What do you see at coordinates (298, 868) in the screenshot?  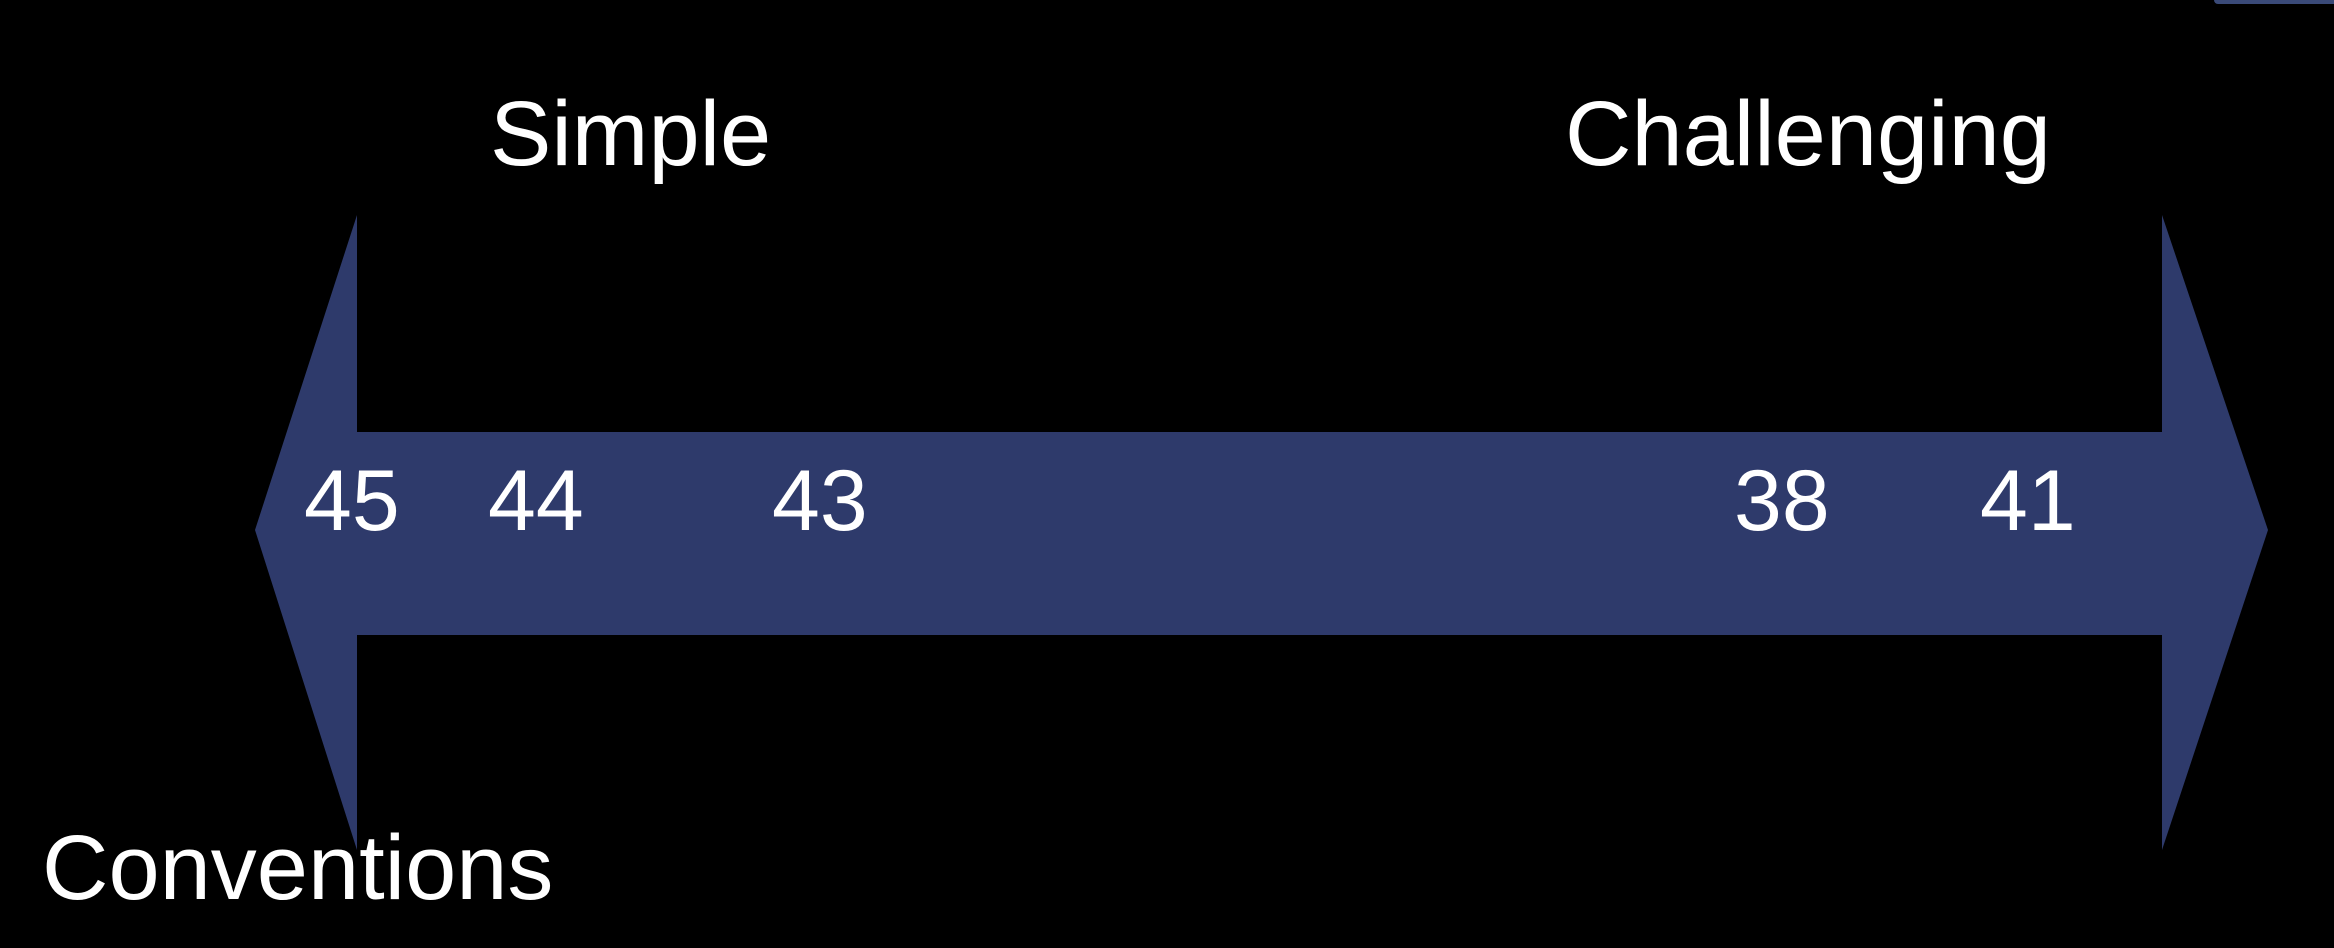 I see `caption-conventions: Conventions` at bounding box center [298, 868].